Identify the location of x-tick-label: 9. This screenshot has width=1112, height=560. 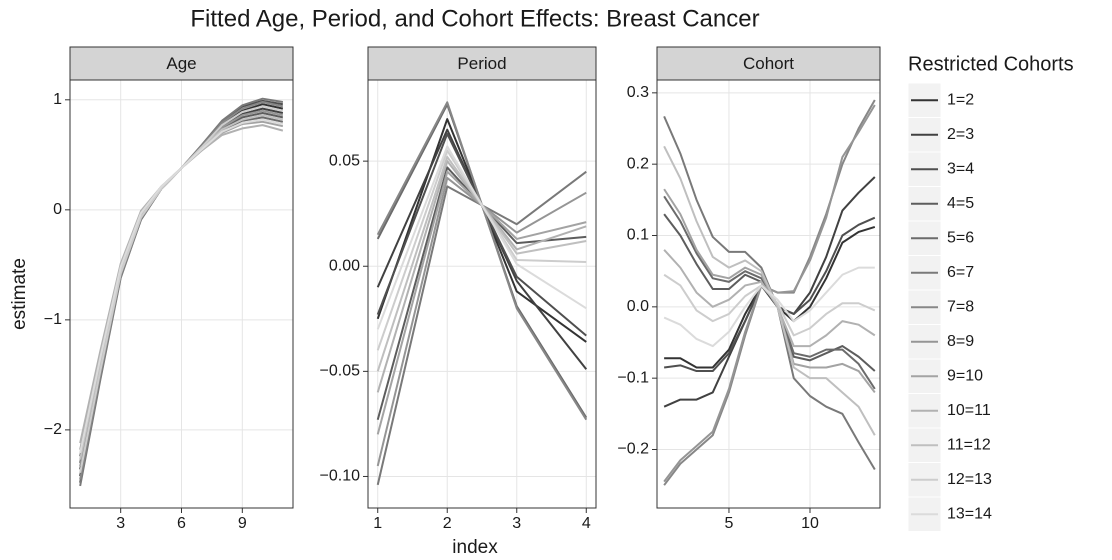
(242, 523).